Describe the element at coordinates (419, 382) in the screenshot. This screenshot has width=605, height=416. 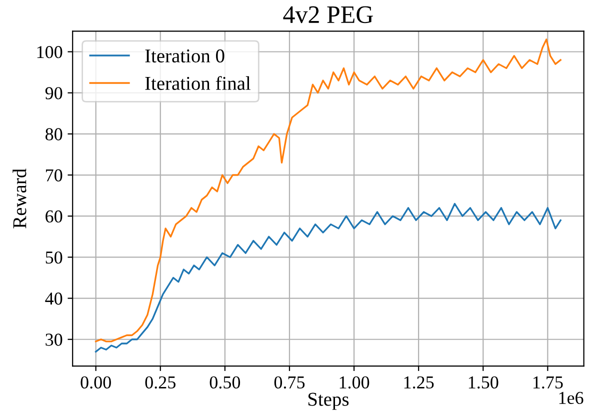
I see `x-tick-label: 1.25` at that location.